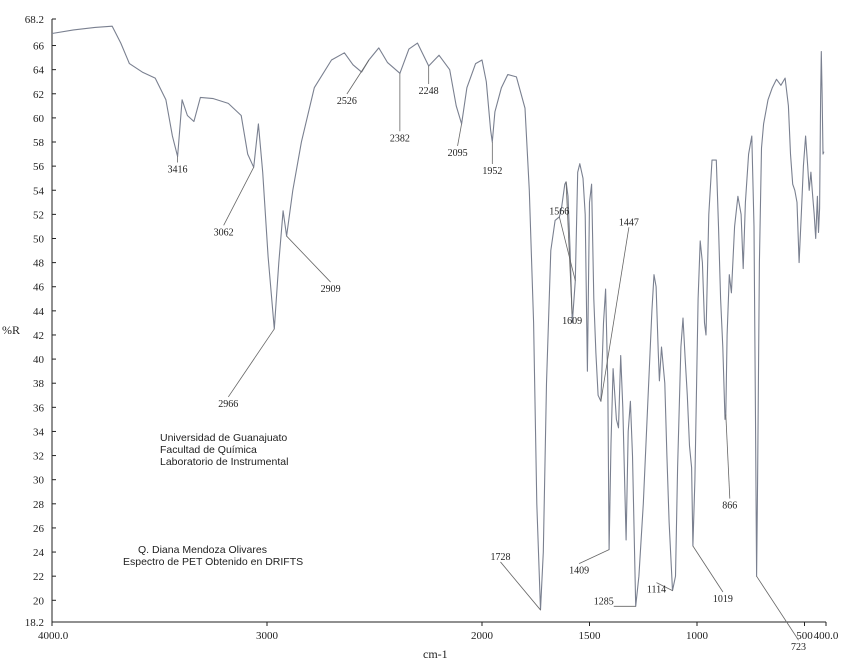  What do you see at coordinates (798, 647) in the screenshot?
I see `peak-label: 723` at bounding box center [798, 647].